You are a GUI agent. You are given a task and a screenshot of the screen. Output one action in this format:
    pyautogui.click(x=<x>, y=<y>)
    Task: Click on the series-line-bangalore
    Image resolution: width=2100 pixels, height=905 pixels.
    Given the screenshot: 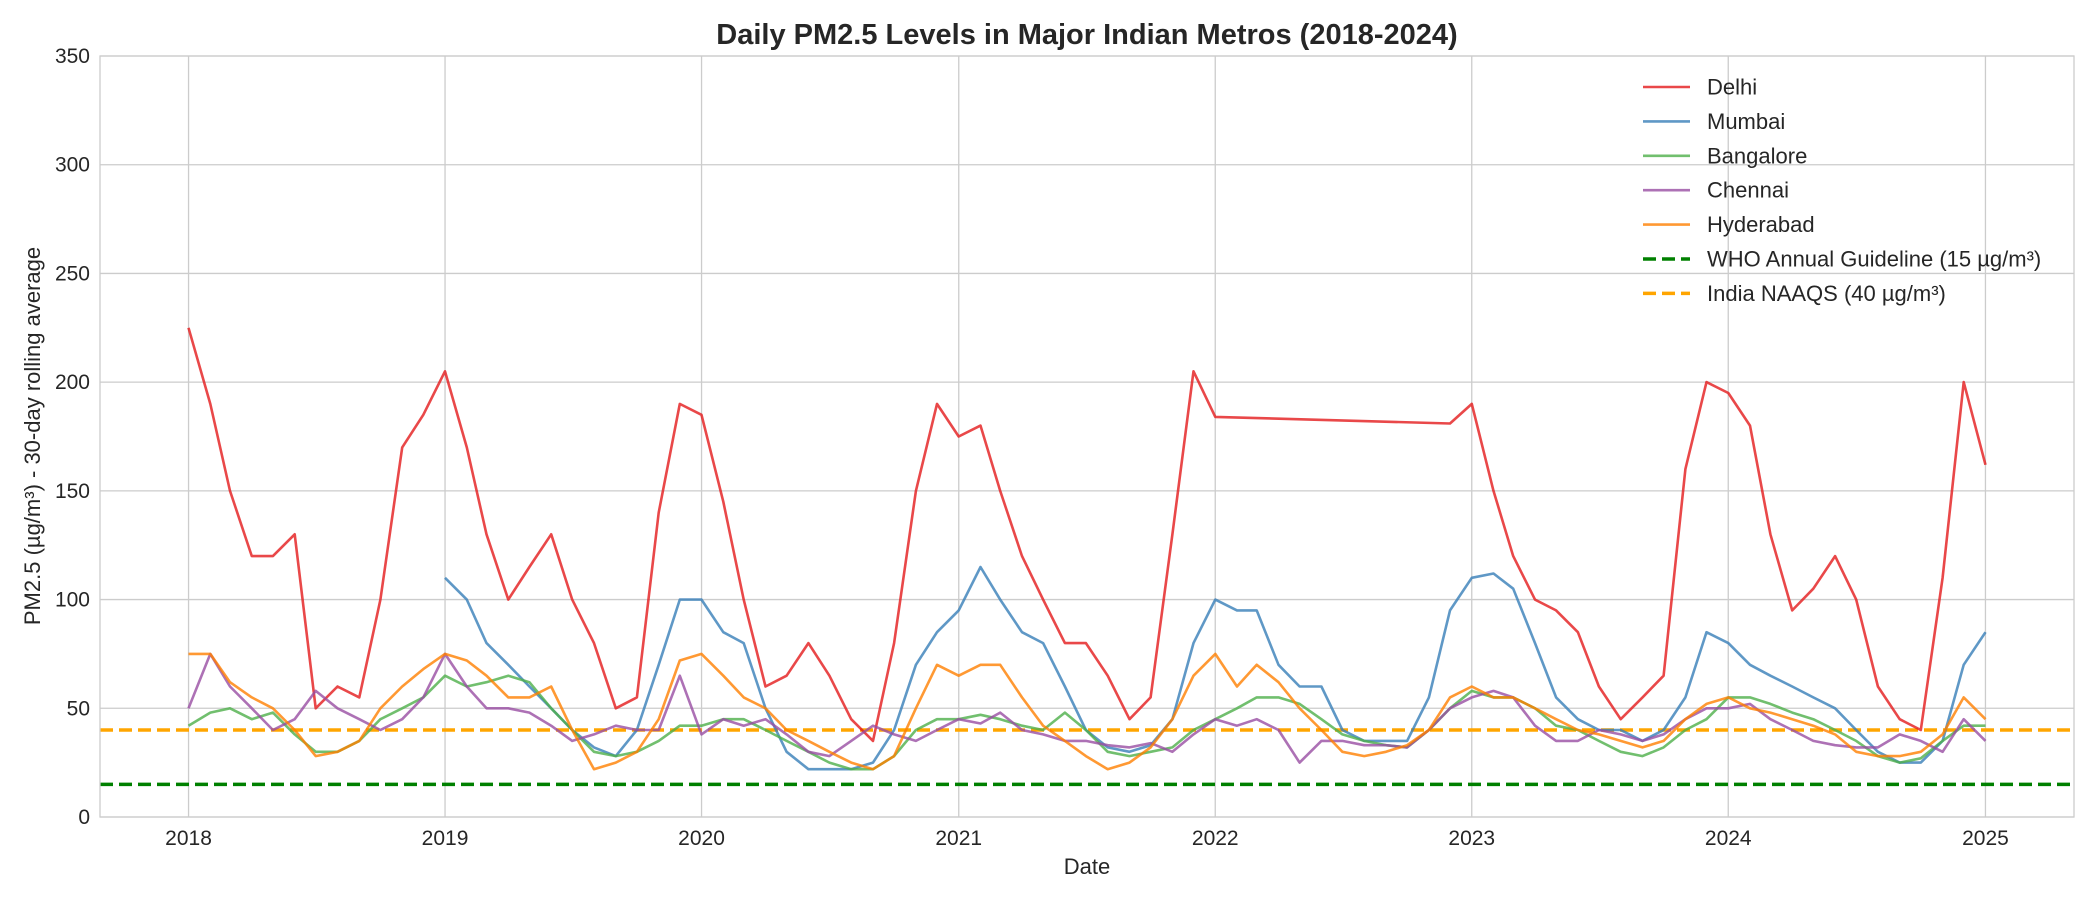 What is the action you would take?
    pyautogui.click(x=1086, y=722)
    